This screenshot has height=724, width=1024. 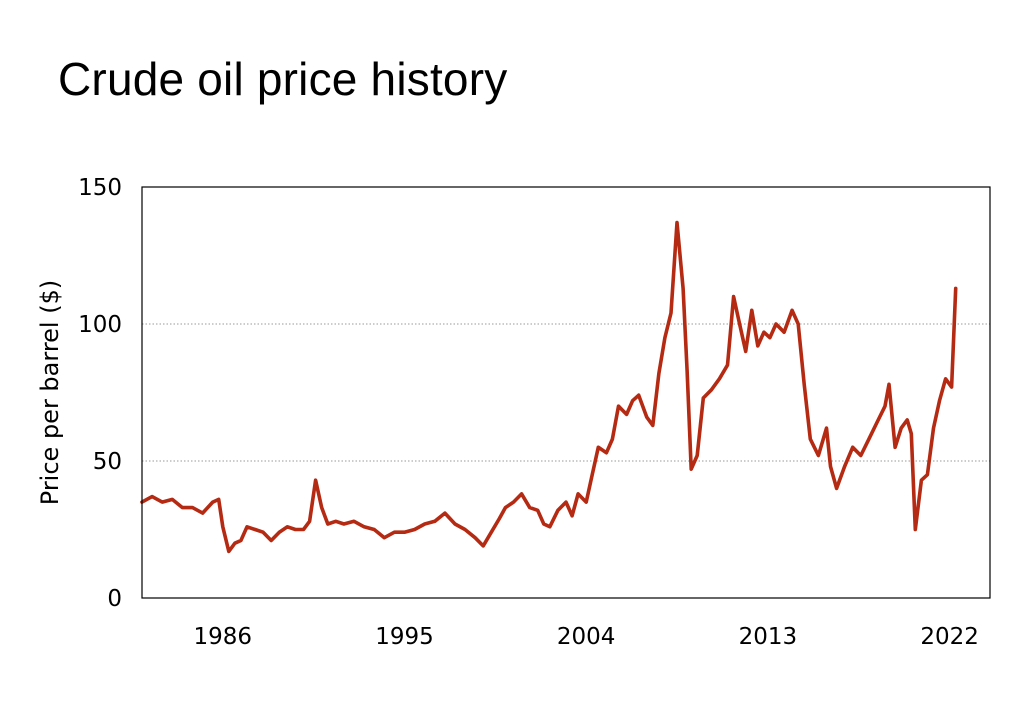 What do you see at coordinates (107, 462) in the screenshot?
I see `y-tick-label-50: 50` at bounding box center [107, 462].